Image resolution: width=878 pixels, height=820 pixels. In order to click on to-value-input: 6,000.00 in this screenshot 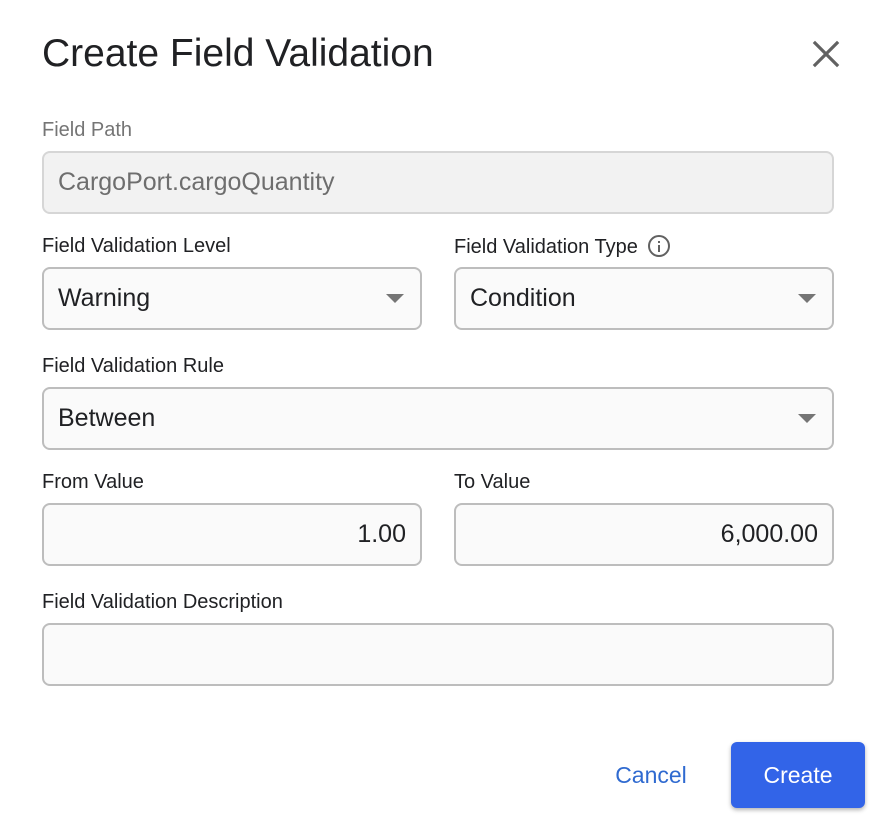, I will do `click(644, 534)`.